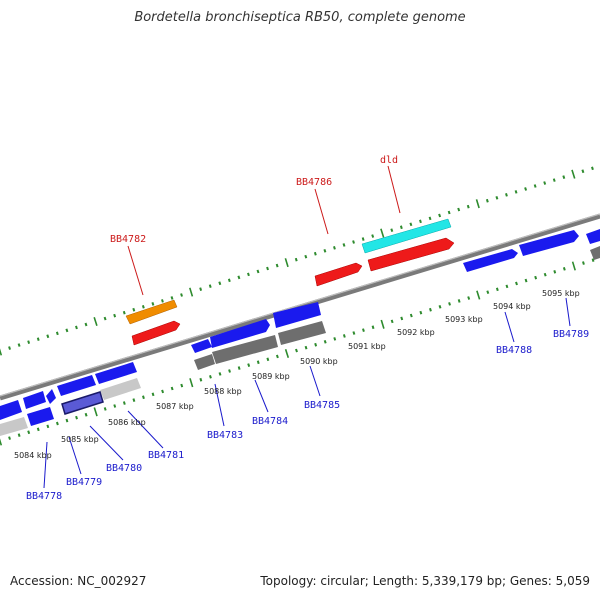 This screenshot has width=600, height=600. What do you see at coordinates (261, 396) in the screenshot?
I see `pointer-bb4784` at bounding box center [261, 396].